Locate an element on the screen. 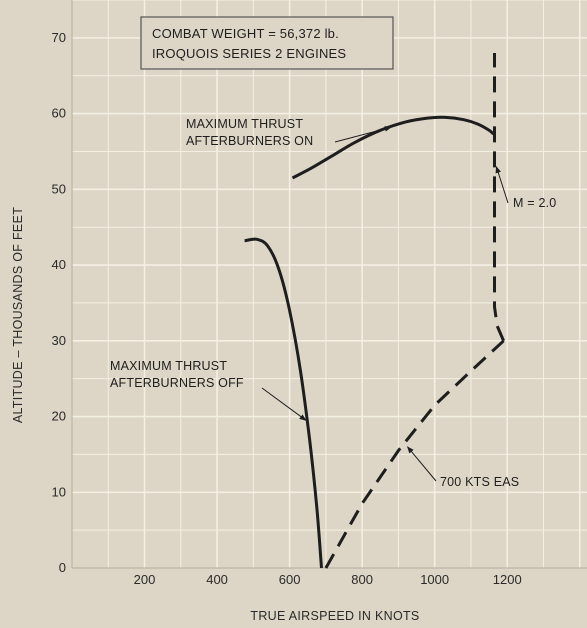  eas-700-dashed-line is located at coordinates (414, 454).